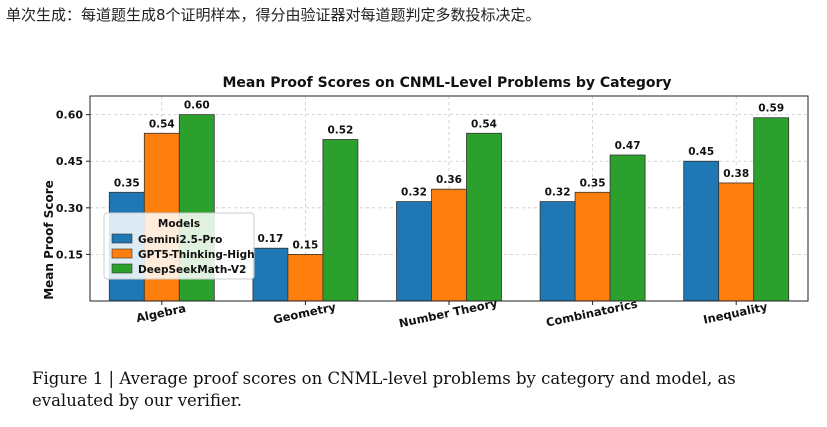 This screenshot has height=427, width=827. What do you see at coordinates (192, 270) in the screenshot?
I see `legend-entry: DeepSeekMath-V2` at bounding box center [192, 270].